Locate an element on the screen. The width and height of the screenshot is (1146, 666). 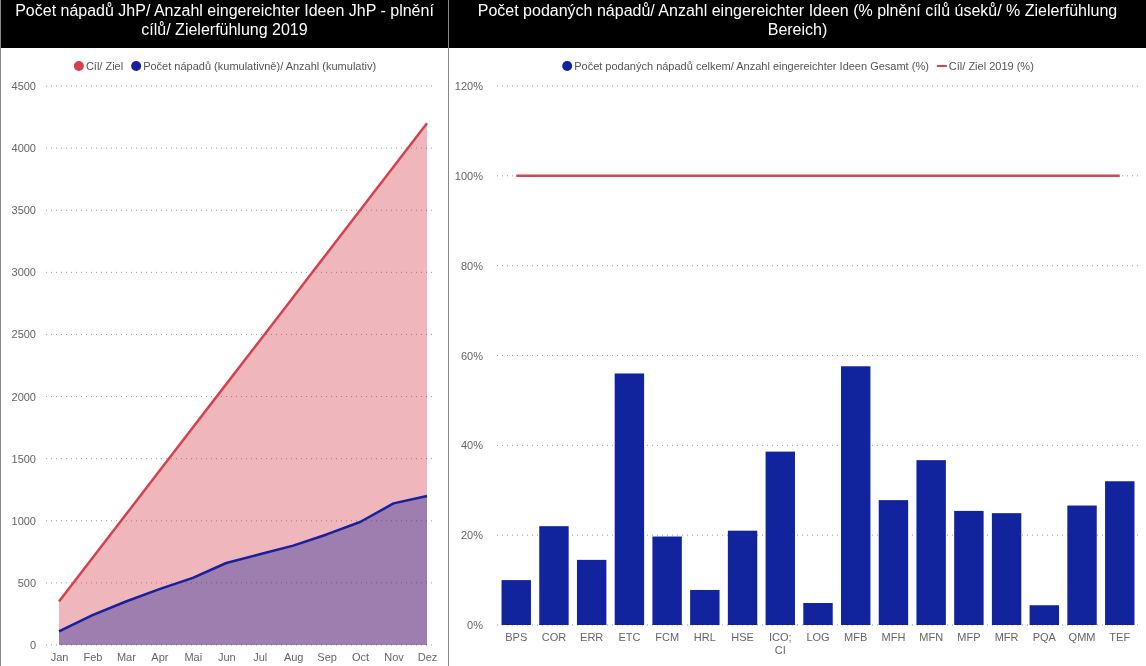
x-tick-label: Nov is located at coordinates (394, 656).